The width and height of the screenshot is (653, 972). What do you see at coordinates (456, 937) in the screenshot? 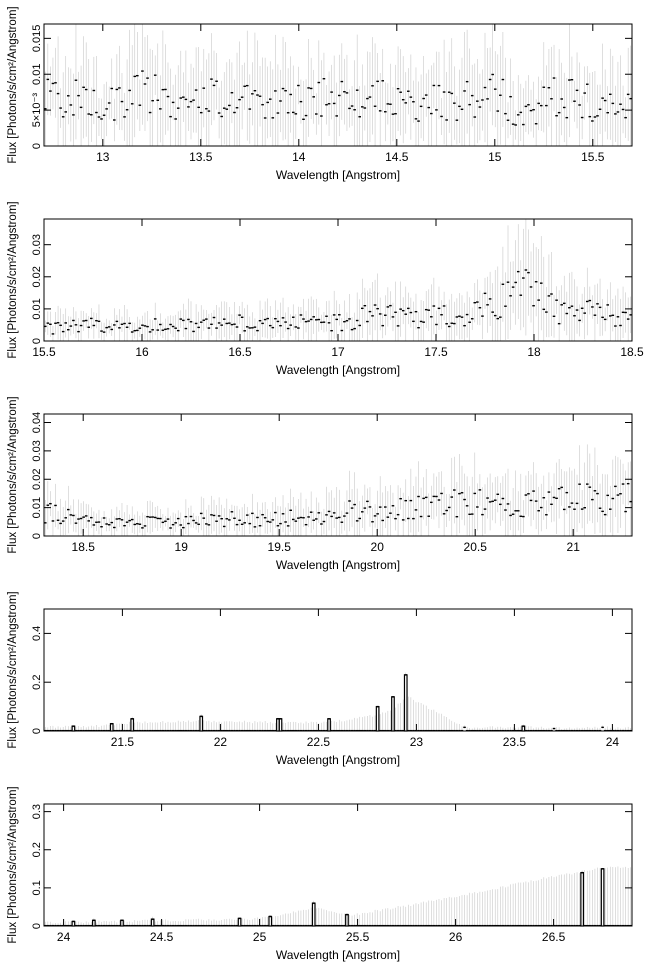
I see `x-tick-label: 26` at bounding box center [456, 937].